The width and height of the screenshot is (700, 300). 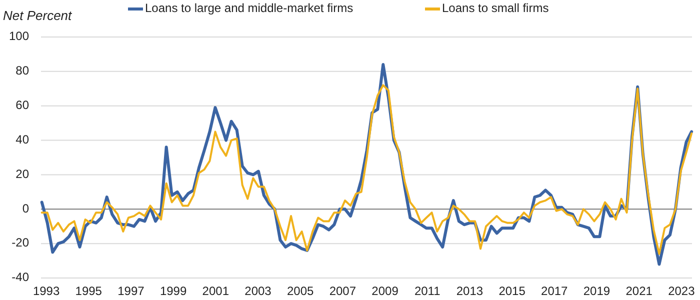 I want to click on y-tick-label: 100, so click(x=19, y=36).